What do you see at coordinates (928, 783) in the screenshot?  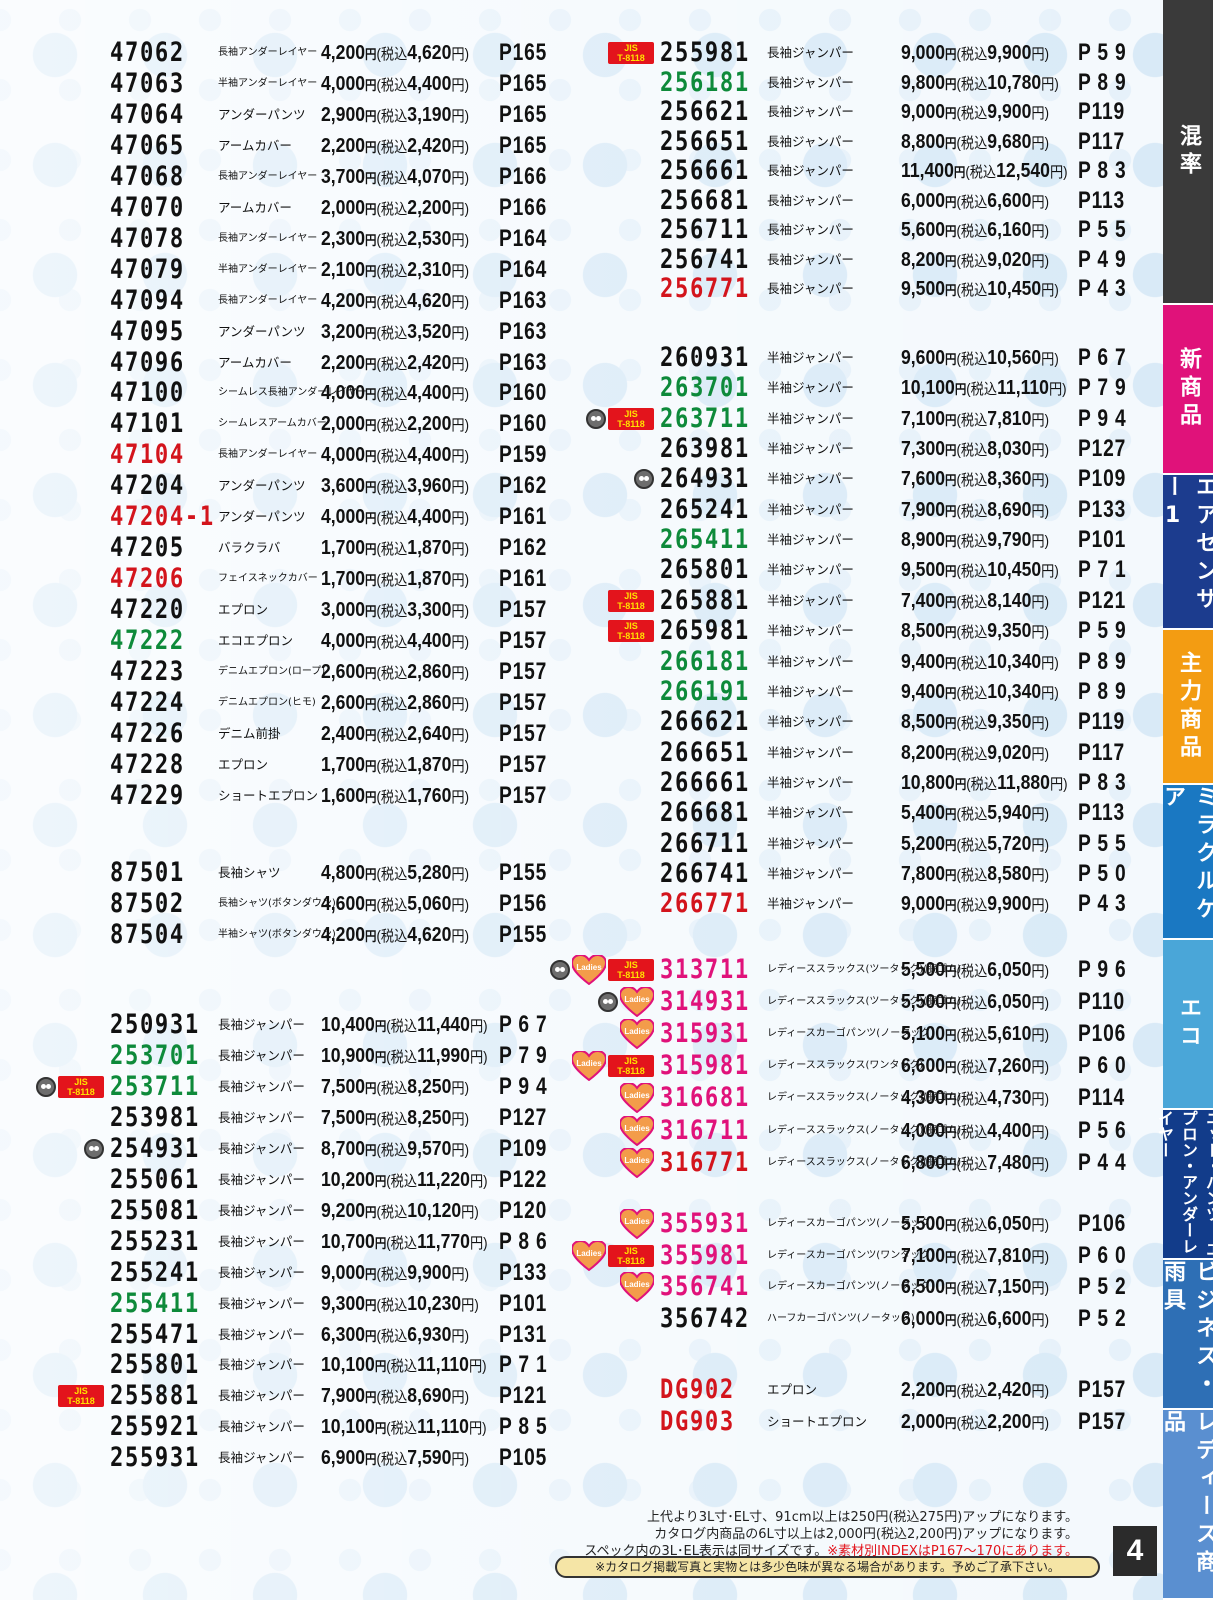 I see `price-amount: 10,800` at bounding box center [928, 783].